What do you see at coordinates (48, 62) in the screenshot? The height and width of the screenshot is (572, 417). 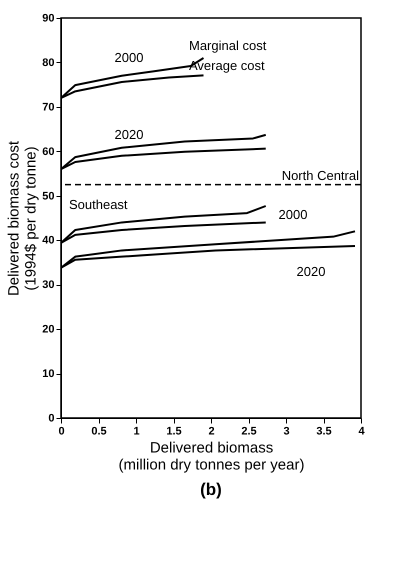 I see `y-tick-label: 80` at bounding box center [48, 62].